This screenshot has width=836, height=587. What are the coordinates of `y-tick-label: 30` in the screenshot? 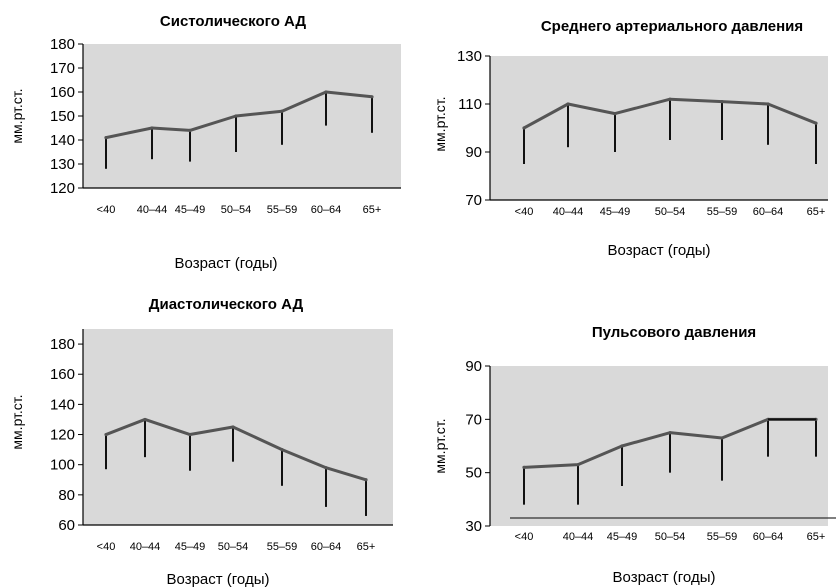 It's located at (473, 526).